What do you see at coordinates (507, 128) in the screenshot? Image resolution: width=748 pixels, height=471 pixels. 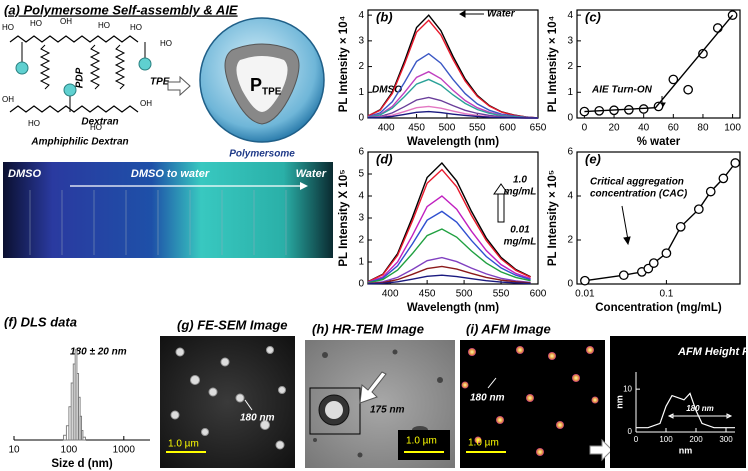 I see `x-tick-label: 600` at bounding box center [507, 128].